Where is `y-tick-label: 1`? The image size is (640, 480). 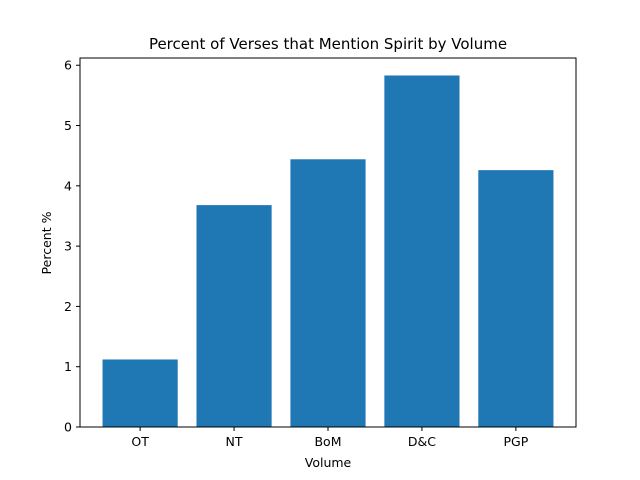
y-tick-label: 1 is located at coordinates (68, 366).